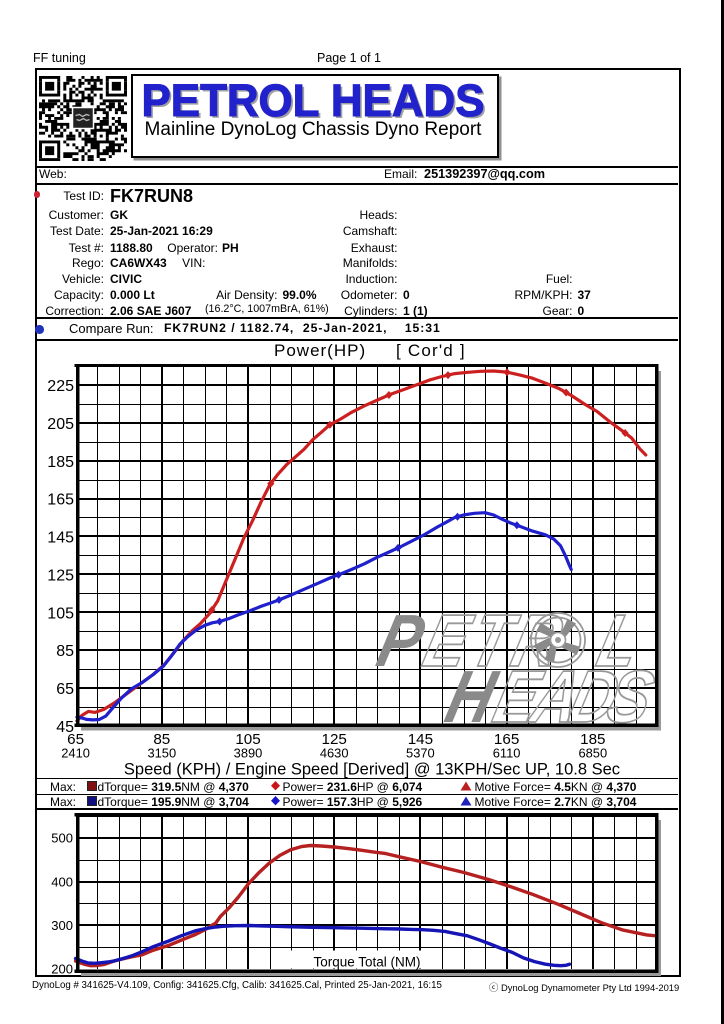 This screenshot has height=1024, width=724. Describe the element at coordinates (420, 752) in the screenshot. I see `svg-text: 5370` at that location.